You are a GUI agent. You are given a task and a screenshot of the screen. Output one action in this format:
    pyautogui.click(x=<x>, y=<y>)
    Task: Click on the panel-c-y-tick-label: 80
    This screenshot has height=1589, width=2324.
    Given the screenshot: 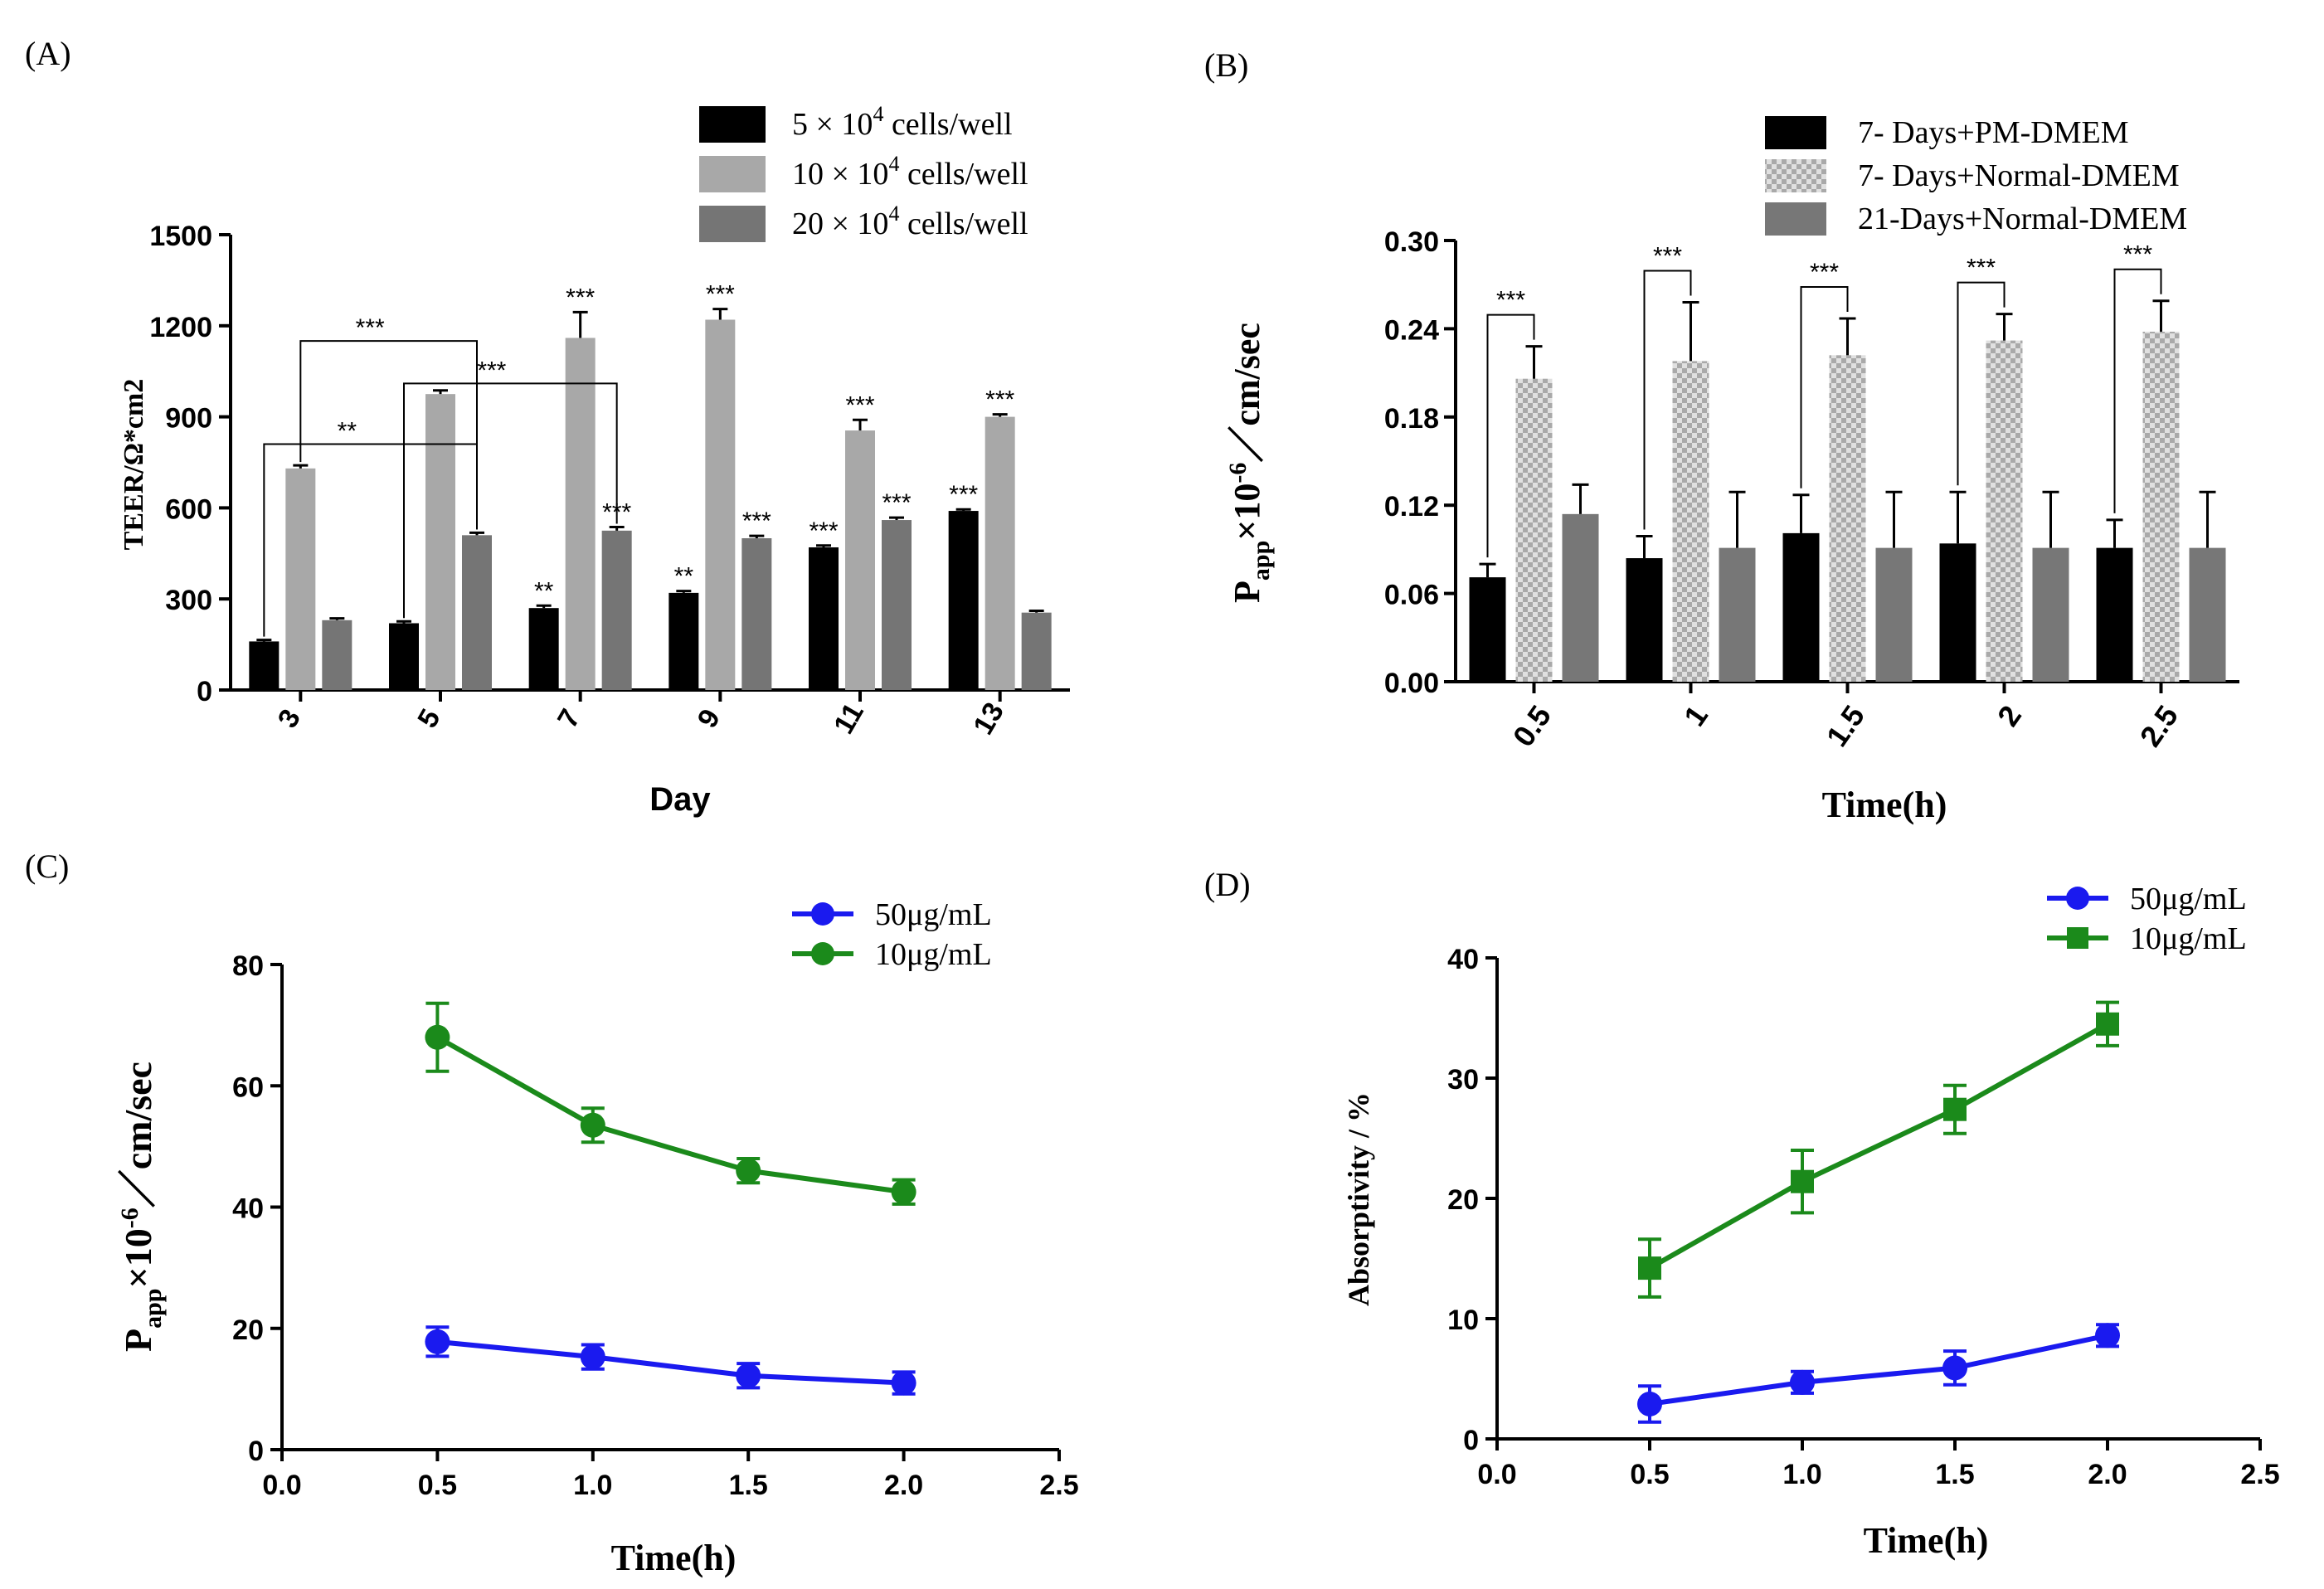 What is the action you would take?
    pyautogui.click(x=248, y=966)
    